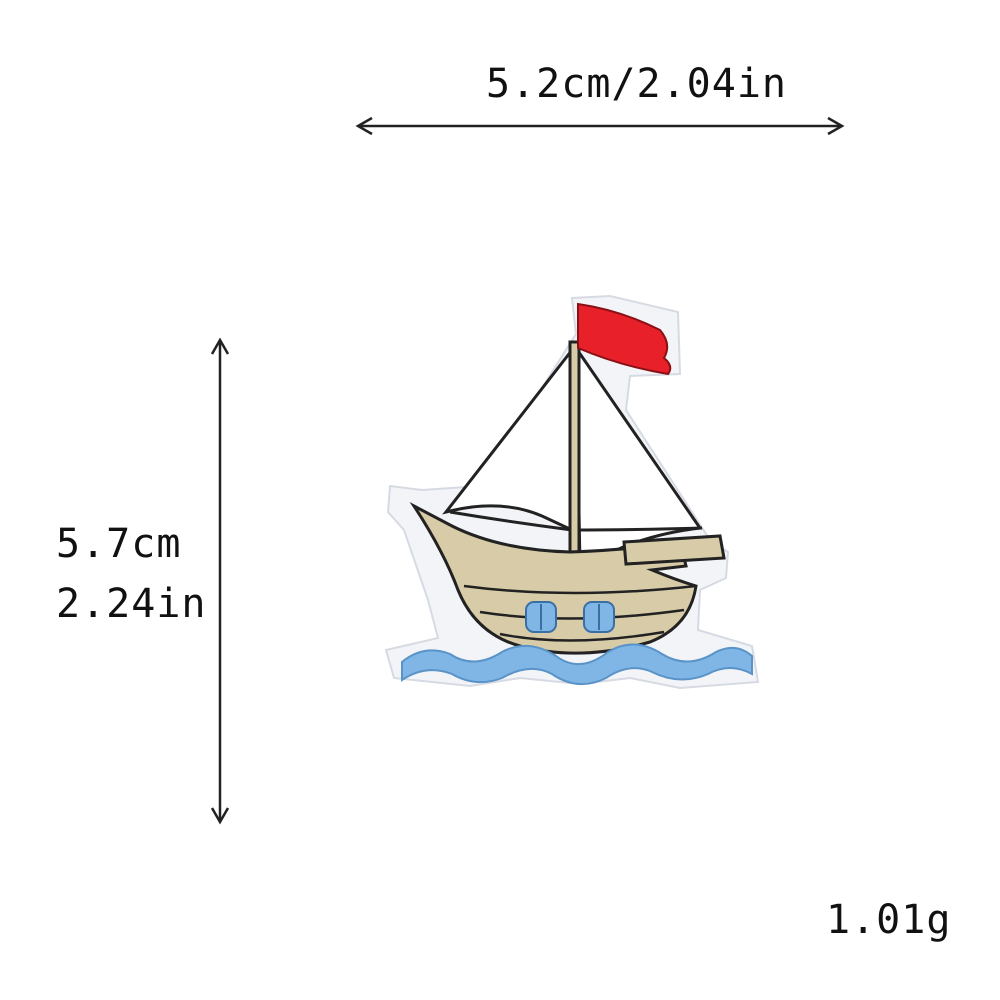  What do you see at coordinates (600, 126) in the screenshot?
I see `width-arrow-icon` at bounding box center [600, 126].